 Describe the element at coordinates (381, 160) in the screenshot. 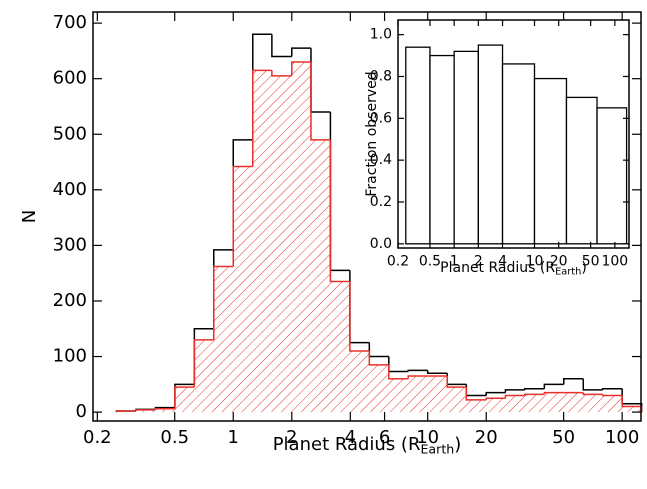

I see `y-tick-label: 0.4` at that location.